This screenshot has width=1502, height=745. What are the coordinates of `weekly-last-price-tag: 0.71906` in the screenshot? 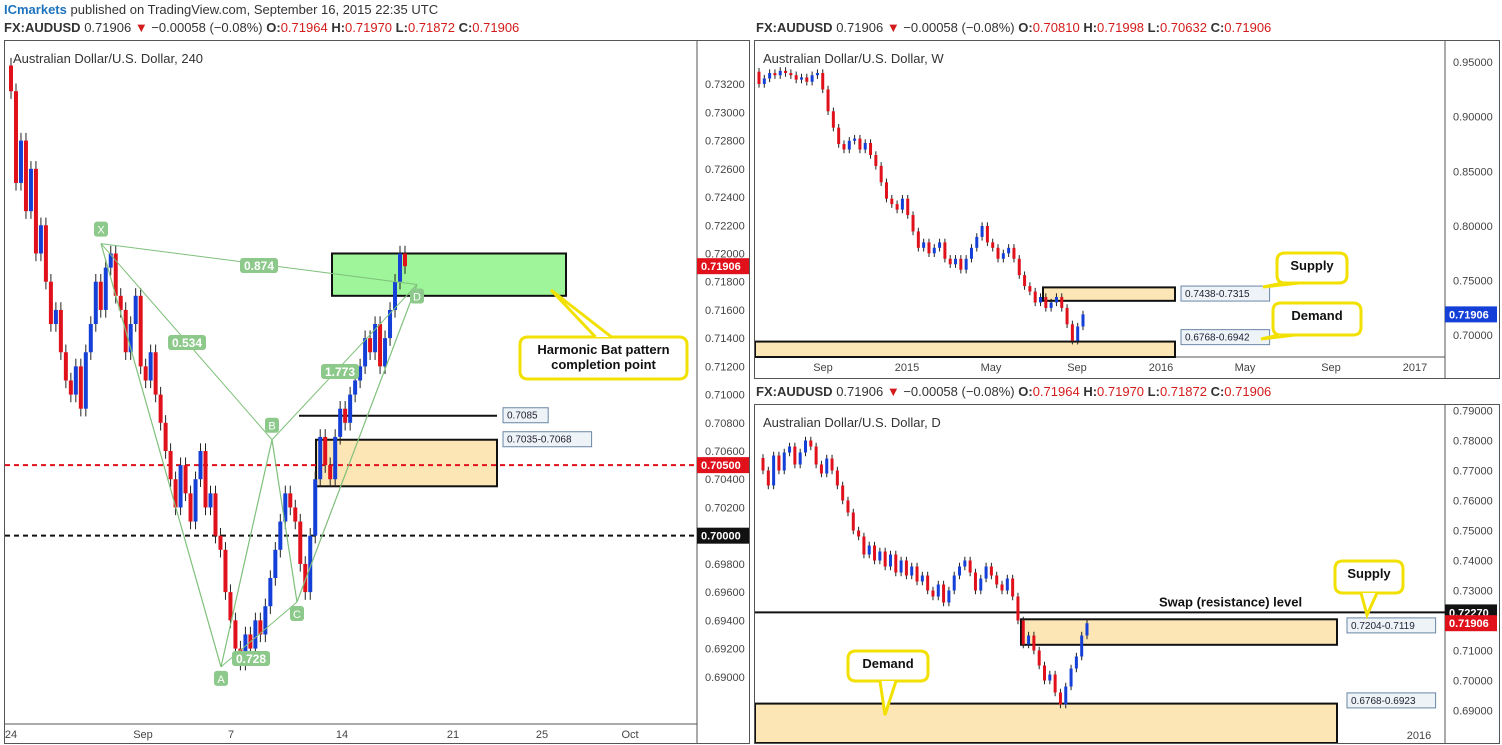 It's located at (1469, 315).